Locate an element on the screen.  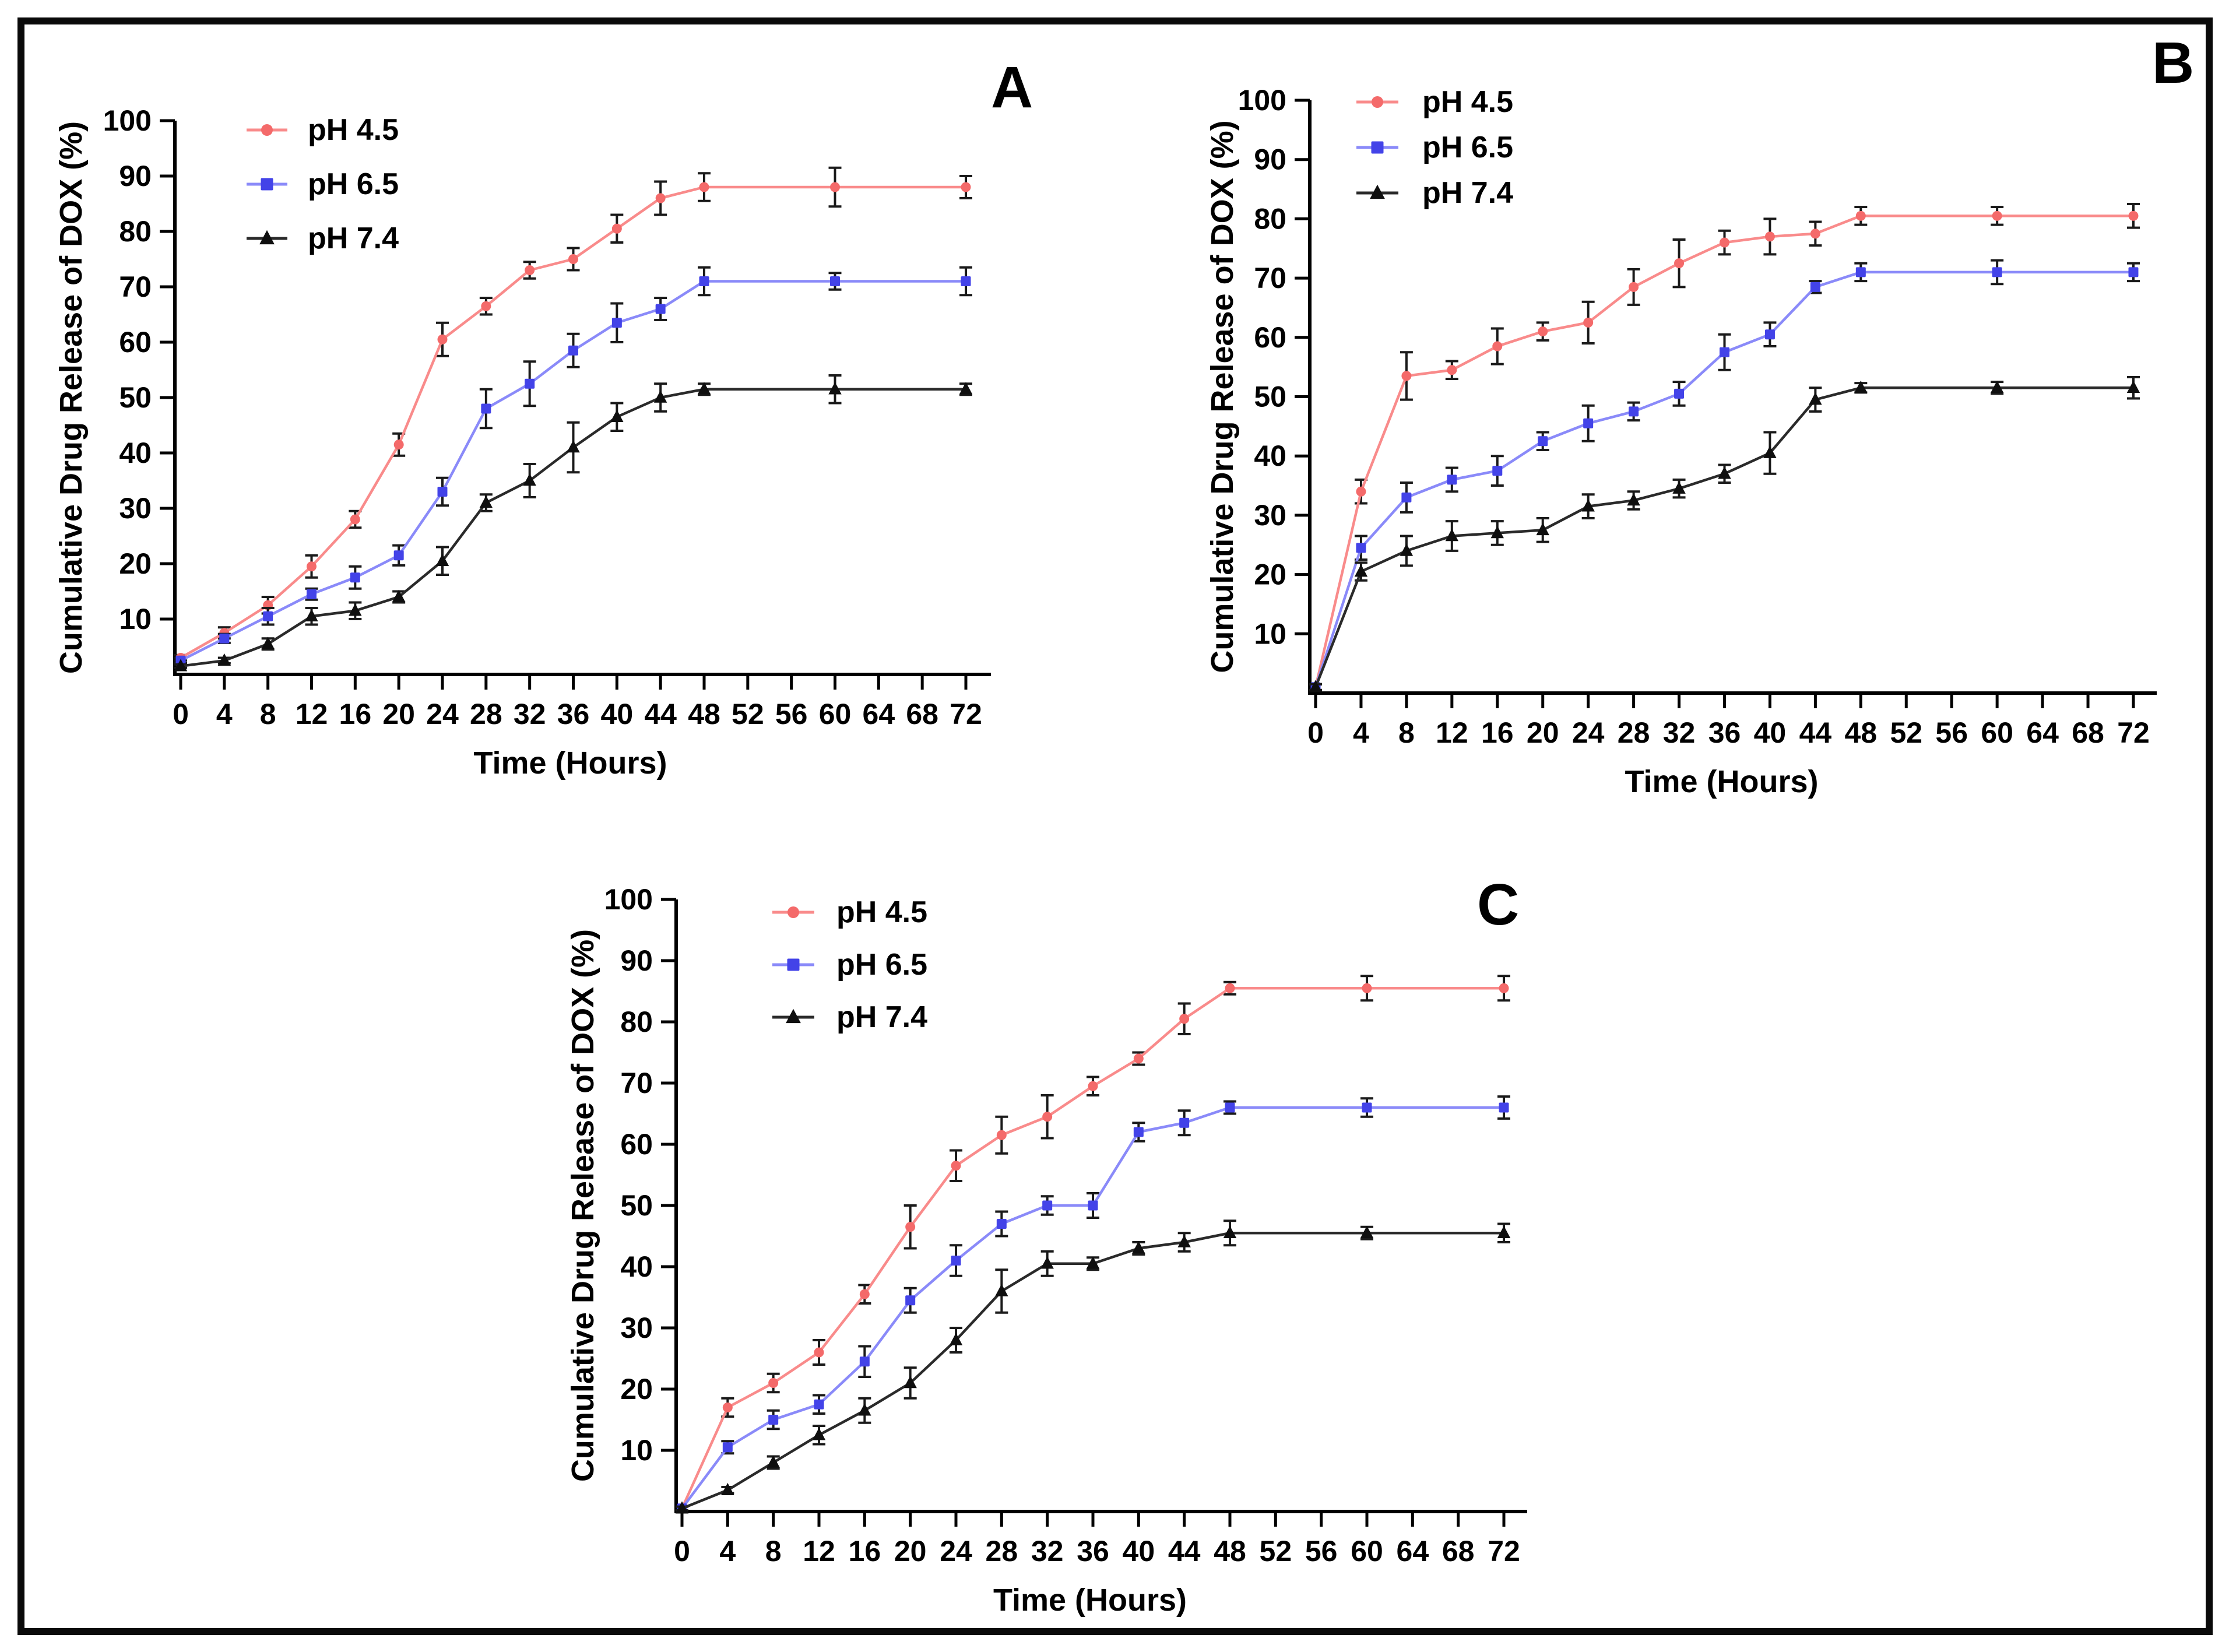
legend-label: pH 7.4 is located at coordinates (881, 1017).